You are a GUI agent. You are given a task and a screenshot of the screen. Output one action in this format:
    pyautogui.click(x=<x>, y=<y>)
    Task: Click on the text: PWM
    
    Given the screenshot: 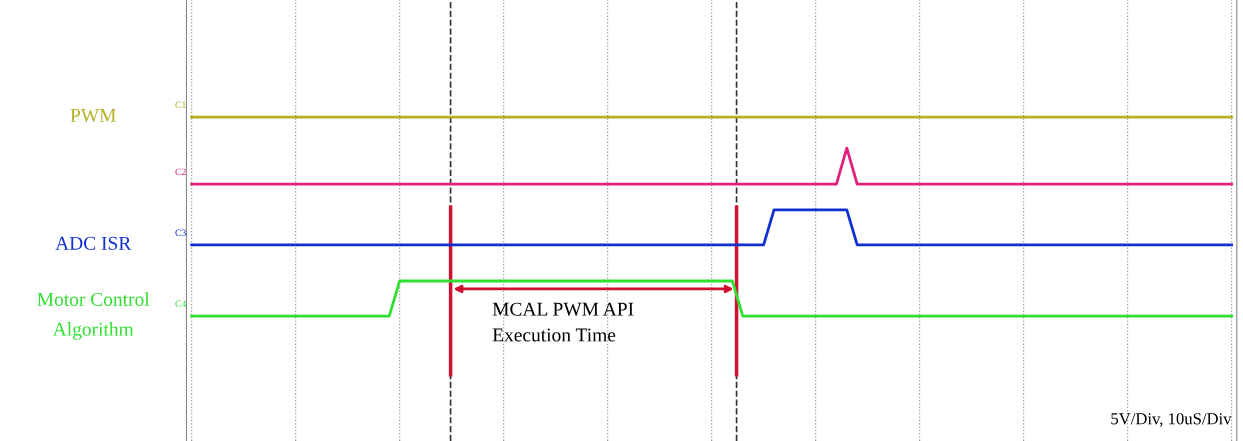 What is the action you would take?
    pyautogui.click(x=93, y=115)
    